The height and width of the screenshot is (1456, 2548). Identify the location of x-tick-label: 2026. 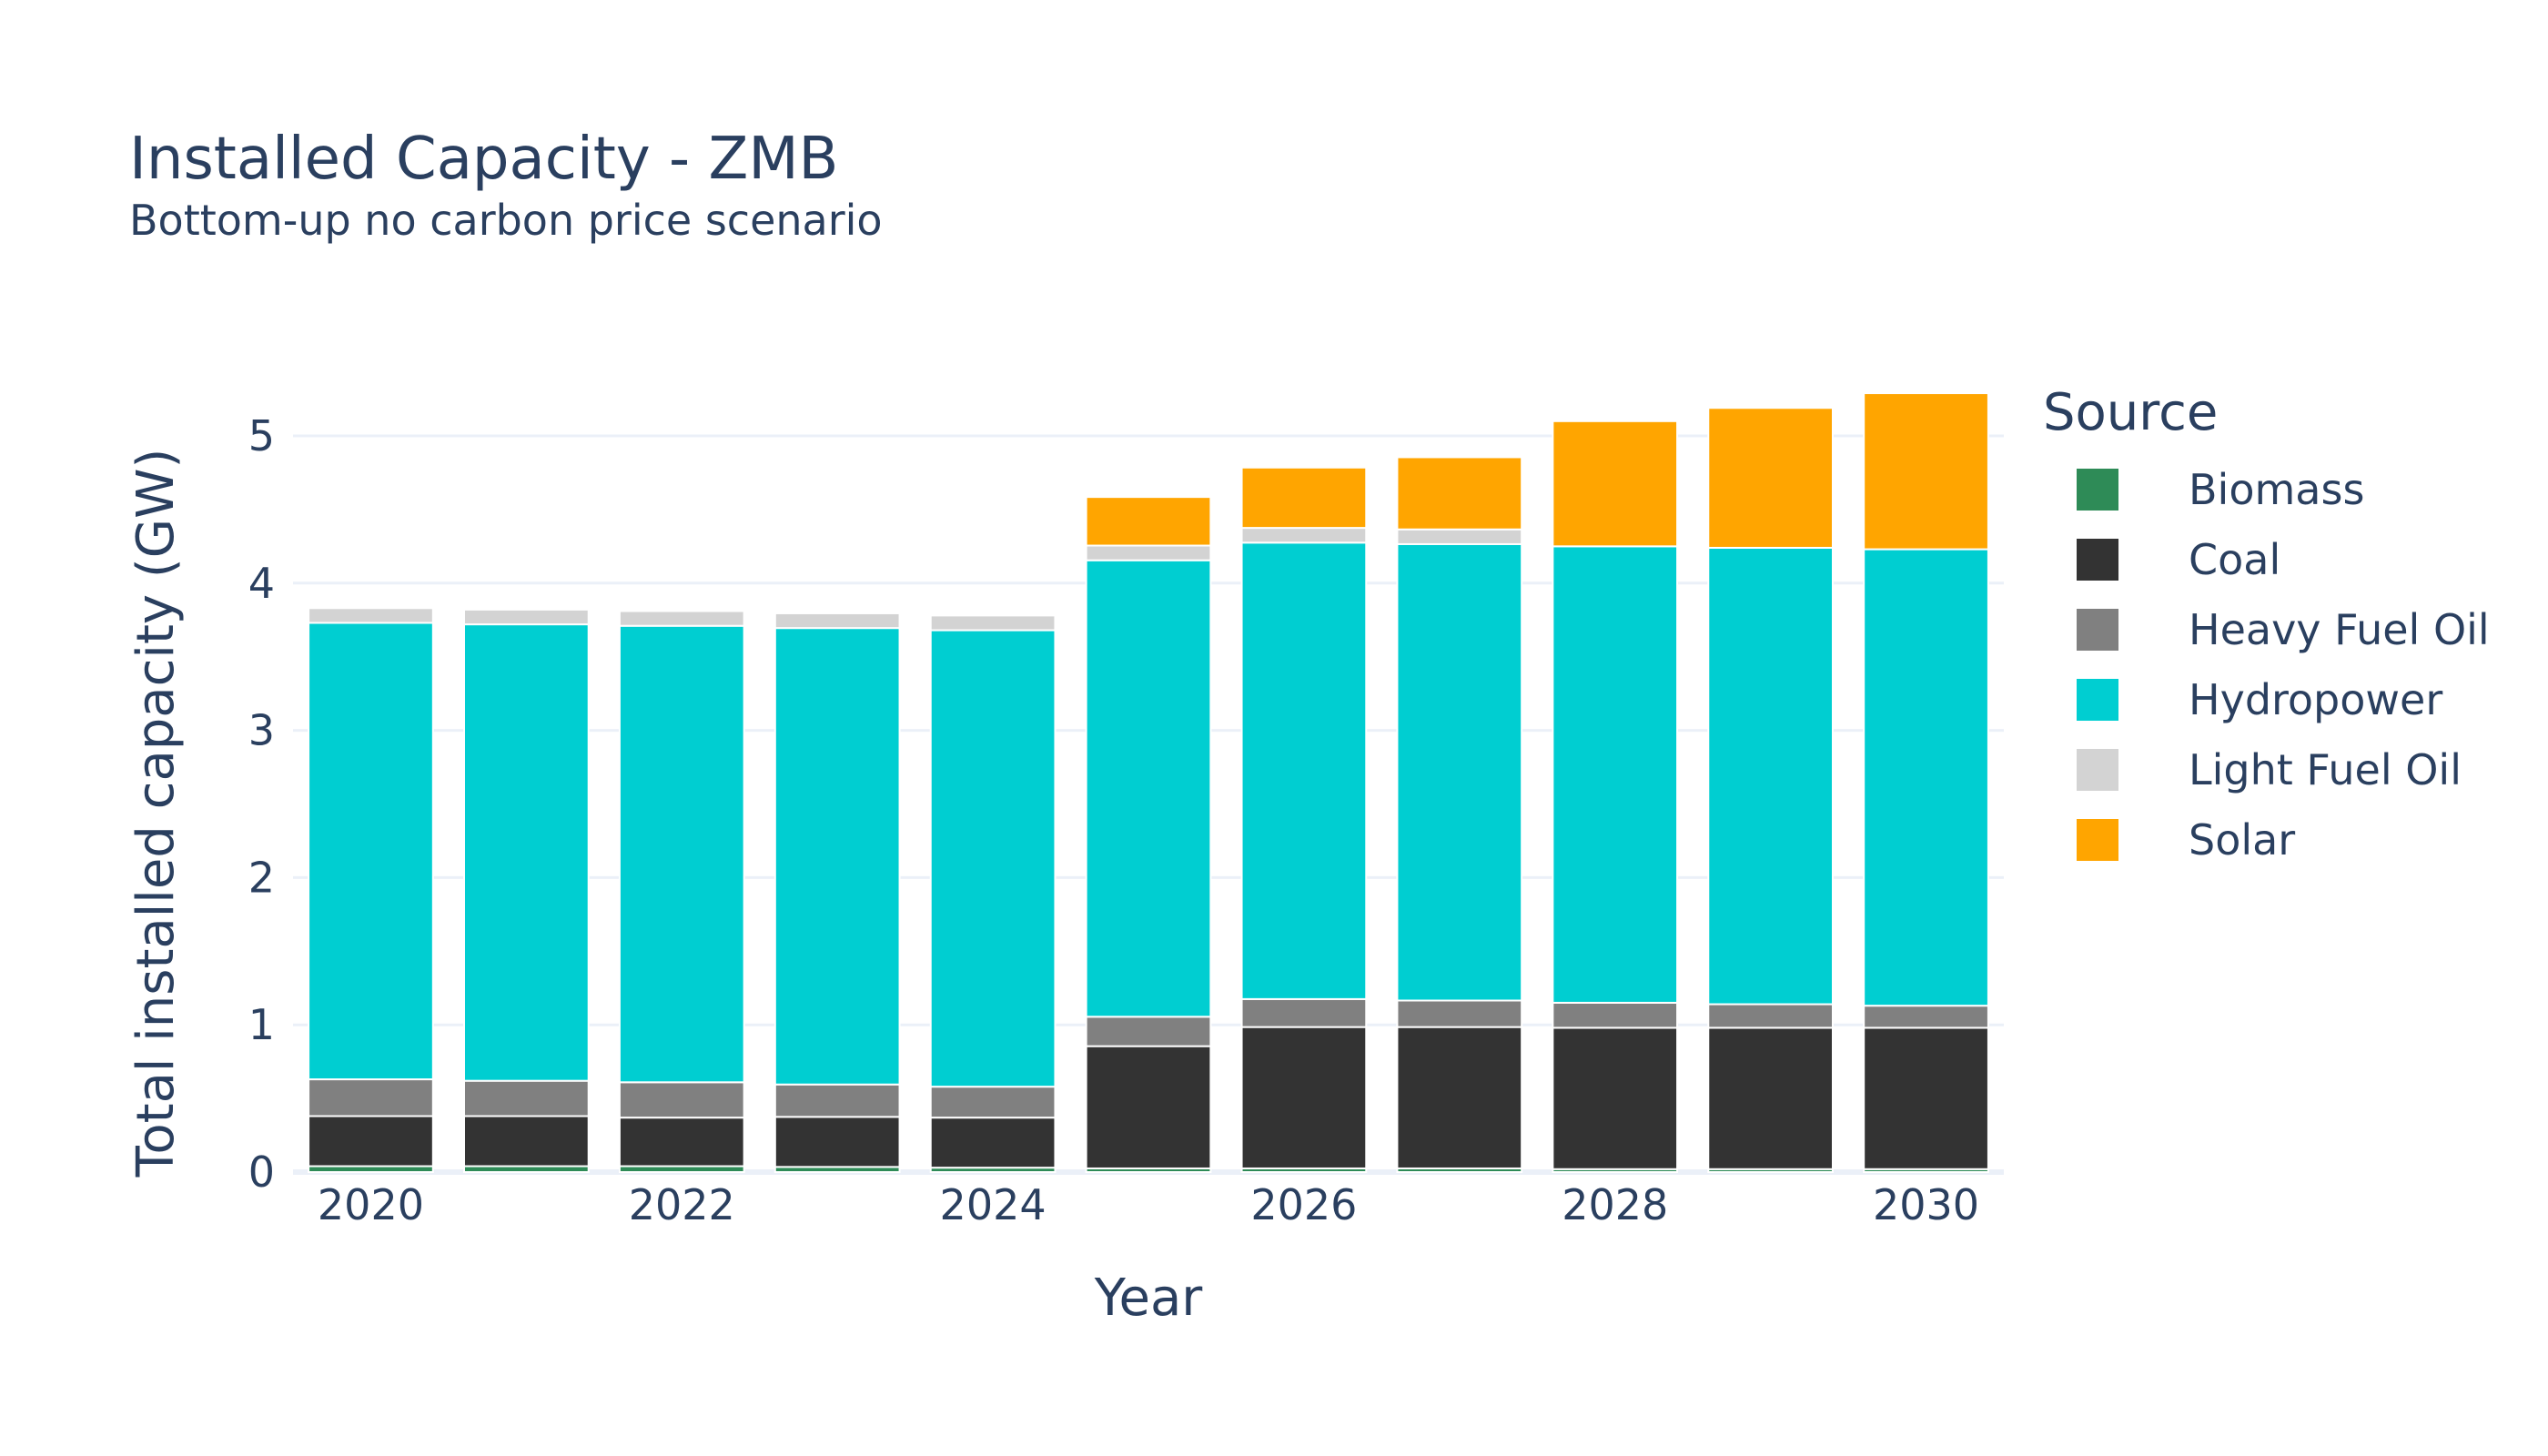
(1303, 1205).